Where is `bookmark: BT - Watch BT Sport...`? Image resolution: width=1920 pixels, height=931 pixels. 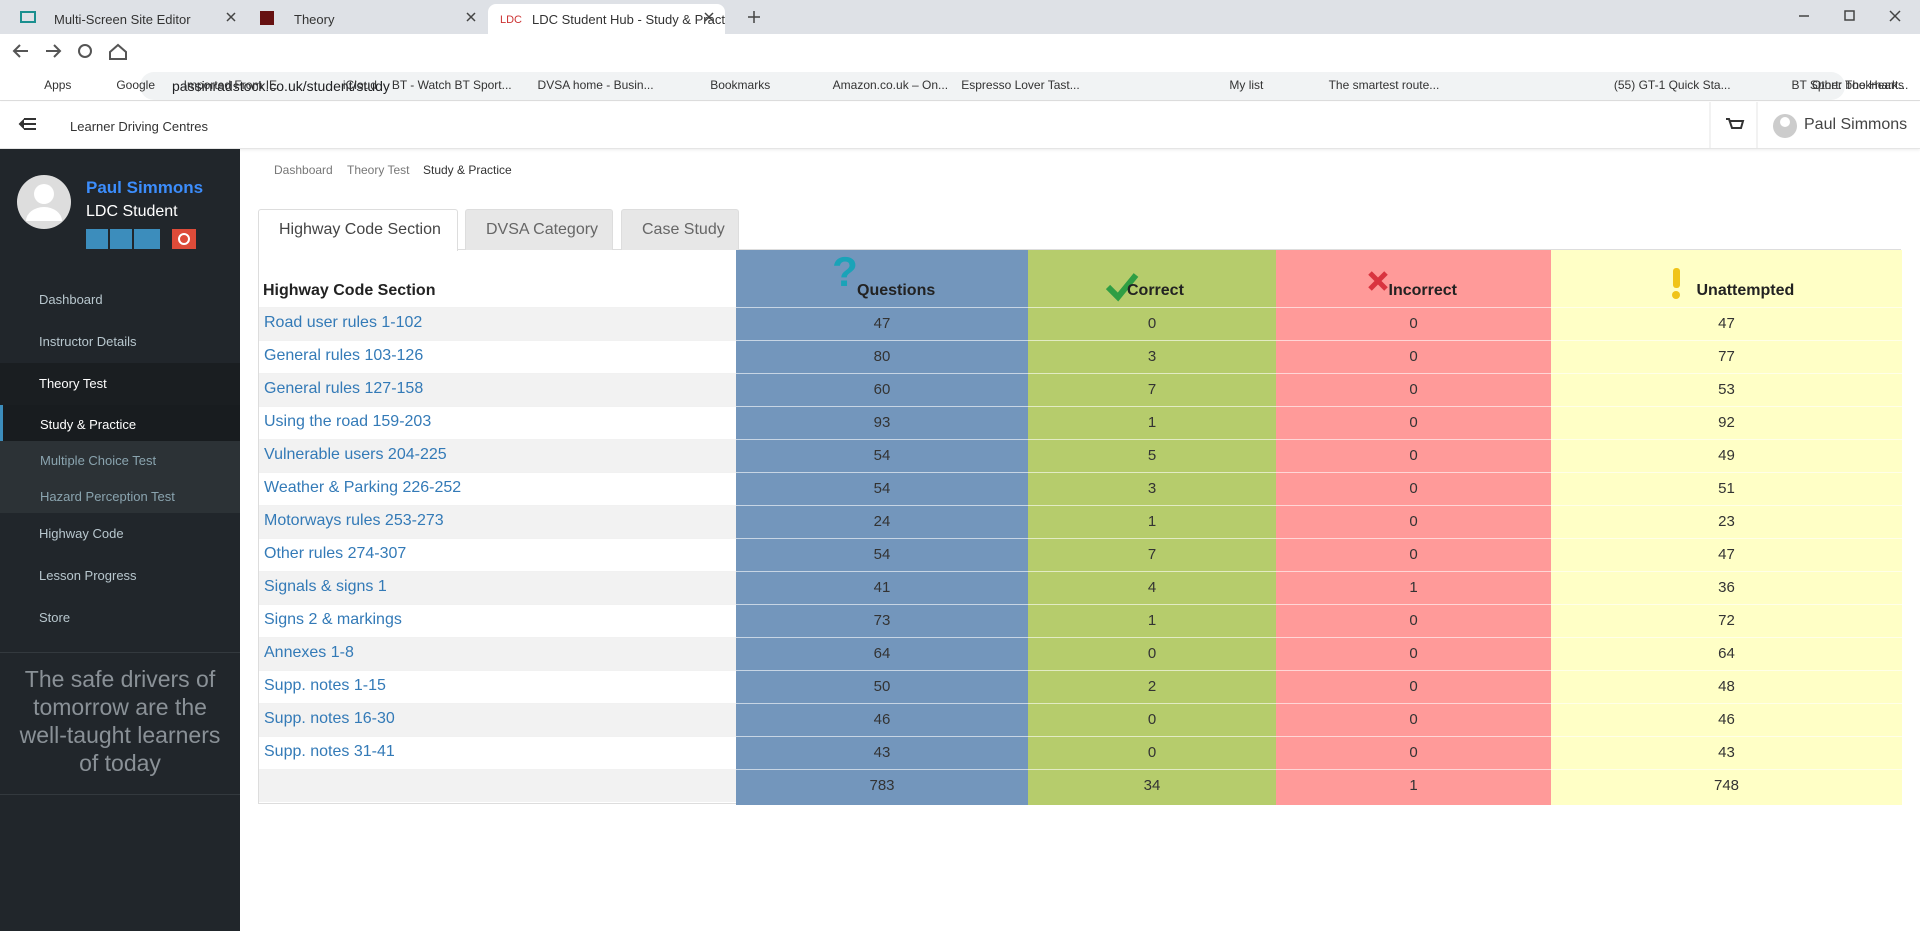 bookmark: BT - Watch BT Sport... is located at coordinates (451, 85).